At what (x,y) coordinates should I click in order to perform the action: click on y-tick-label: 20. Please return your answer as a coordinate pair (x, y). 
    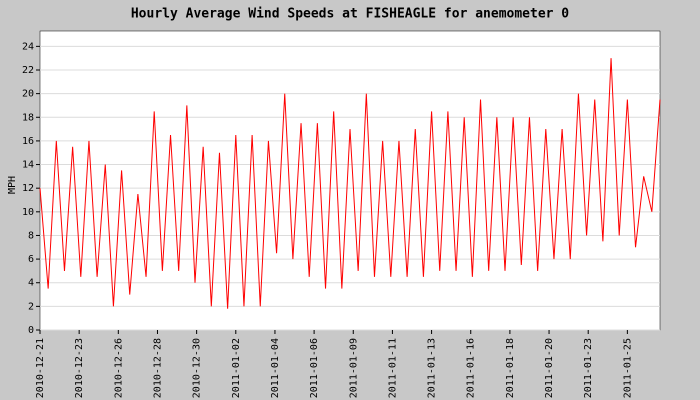
    Looking at the image, I should click on (28, 94).